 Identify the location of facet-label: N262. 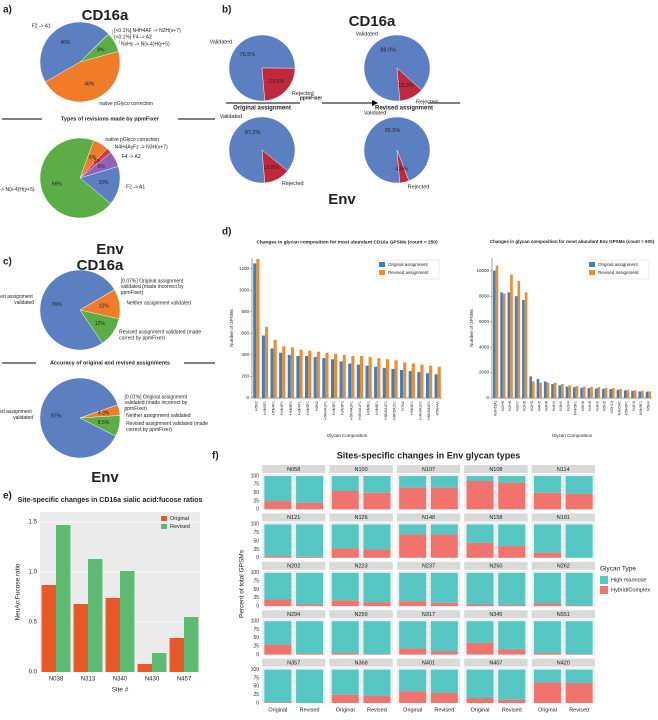
(563, 567).